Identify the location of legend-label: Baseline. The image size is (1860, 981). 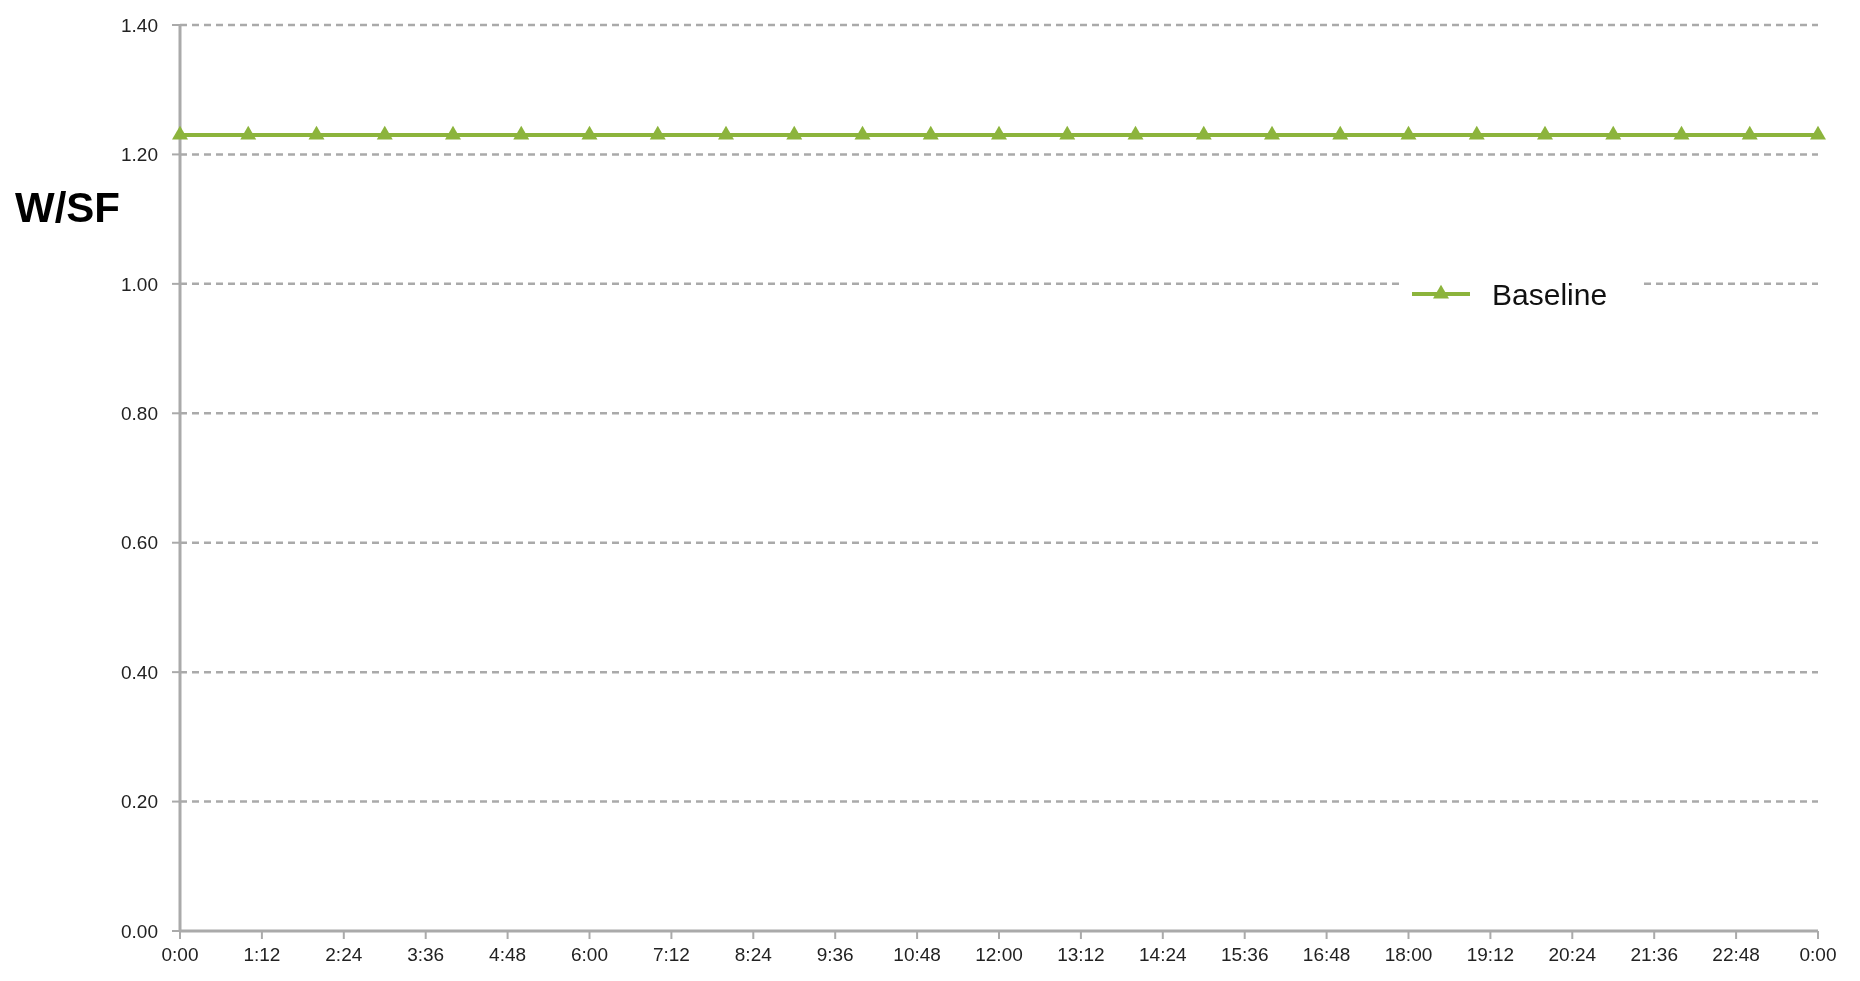
(1550, 294).